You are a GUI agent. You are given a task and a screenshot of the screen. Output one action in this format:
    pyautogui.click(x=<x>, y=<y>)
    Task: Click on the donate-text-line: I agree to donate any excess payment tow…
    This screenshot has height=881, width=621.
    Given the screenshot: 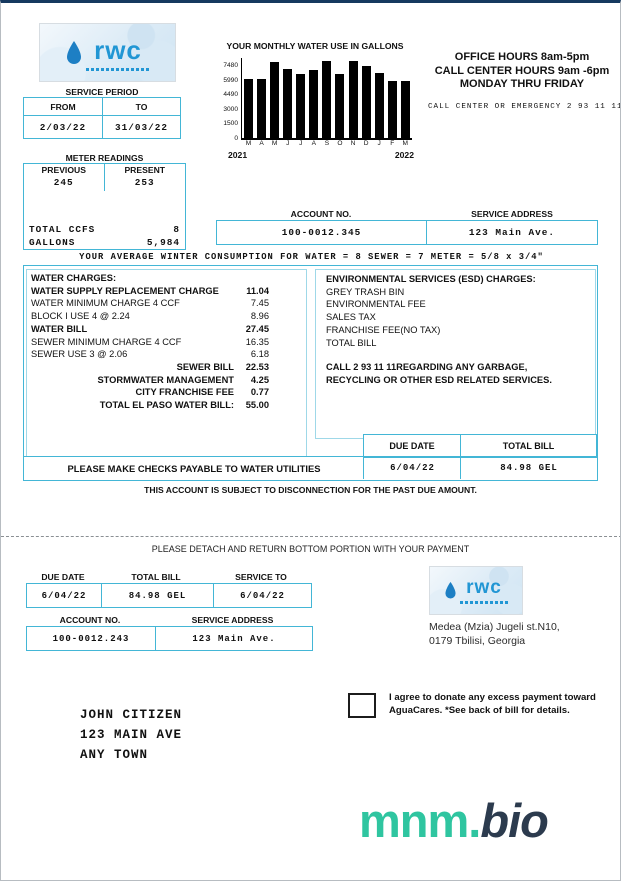 What is the action you would take?
    pyautogui.click(x=492, y=697)
    